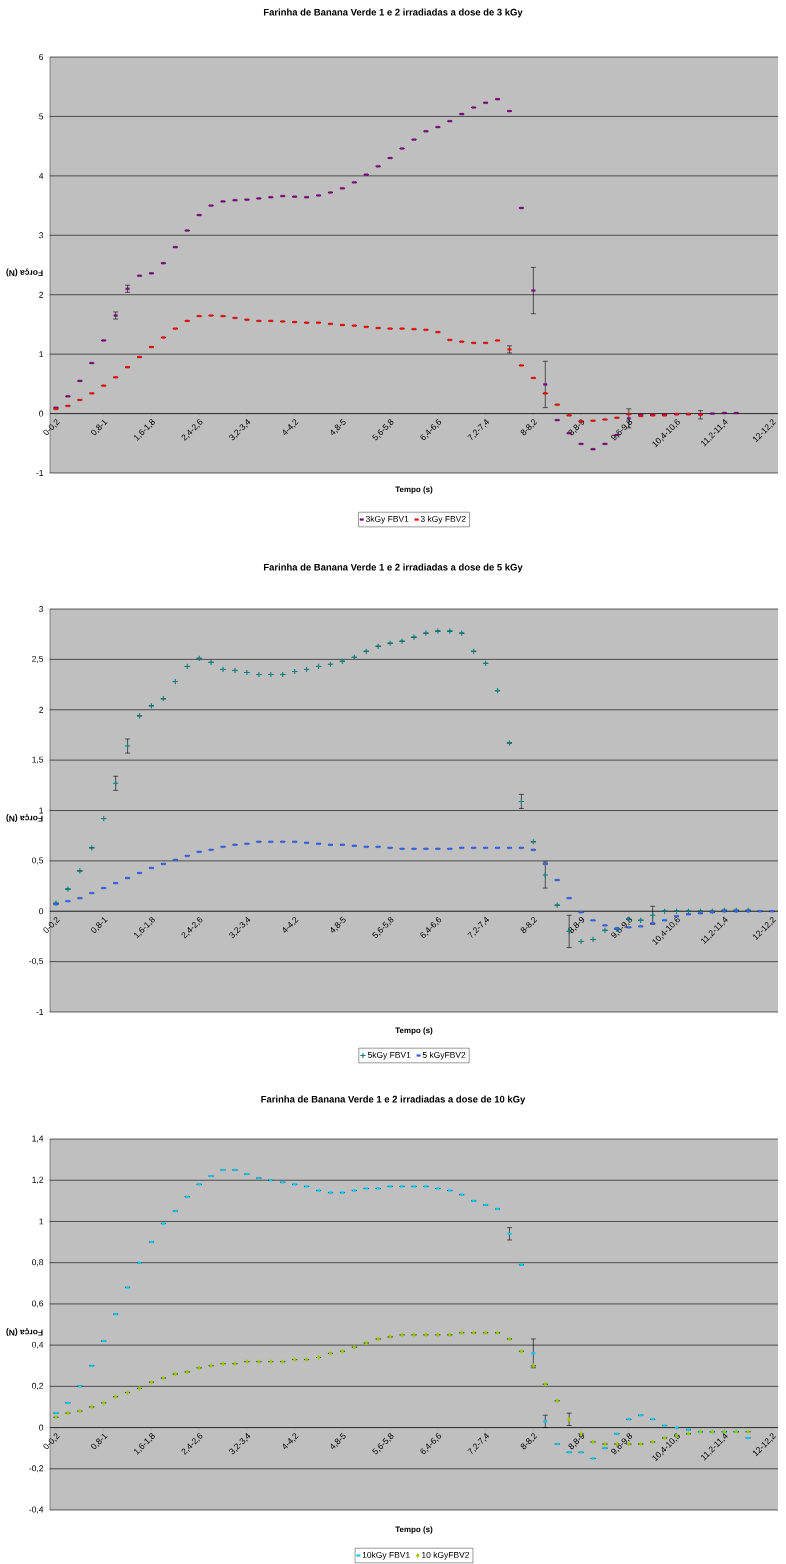 The height and width of the screenshot is (1564, 786). Describe the element at coordinates (38, 1180) in the screenshot. I see `y-tick-label: 1,2` at that location.